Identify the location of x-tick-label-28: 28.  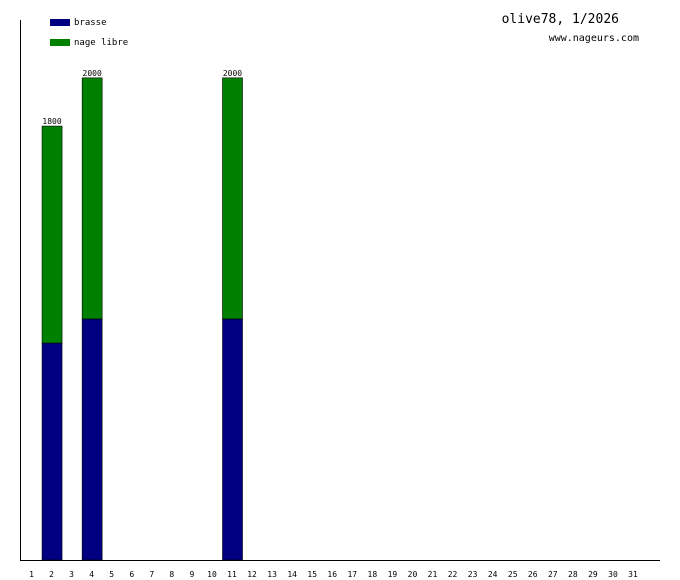
(573, 574).